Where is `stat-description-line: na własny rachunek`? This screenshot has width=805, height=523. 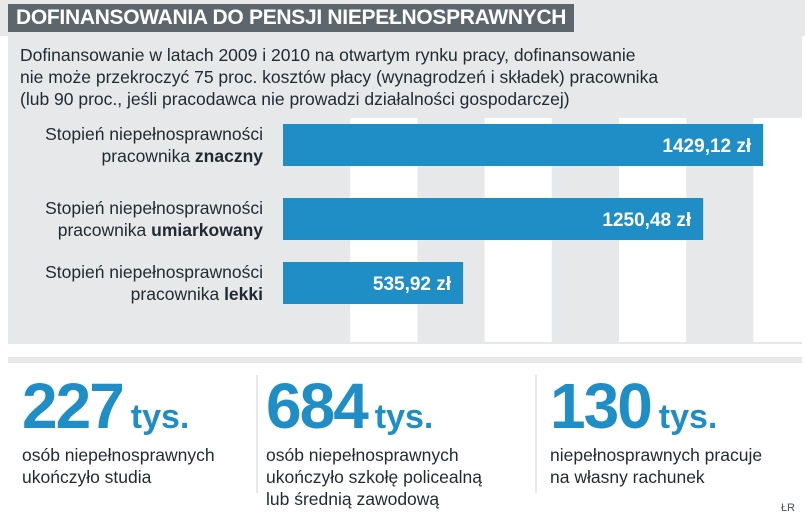
stat-description-line: na własny rachunek is located at coordinates (627, 477).